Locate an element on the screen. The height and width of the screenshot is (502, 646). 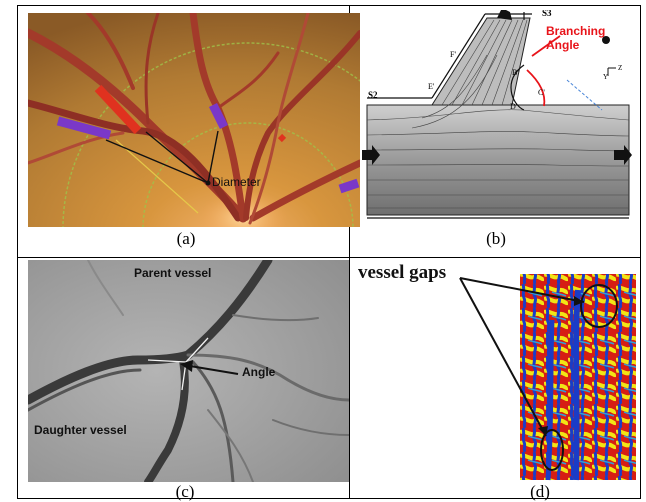
panel-c-caption: (c) is located at coordinates (185, 491).